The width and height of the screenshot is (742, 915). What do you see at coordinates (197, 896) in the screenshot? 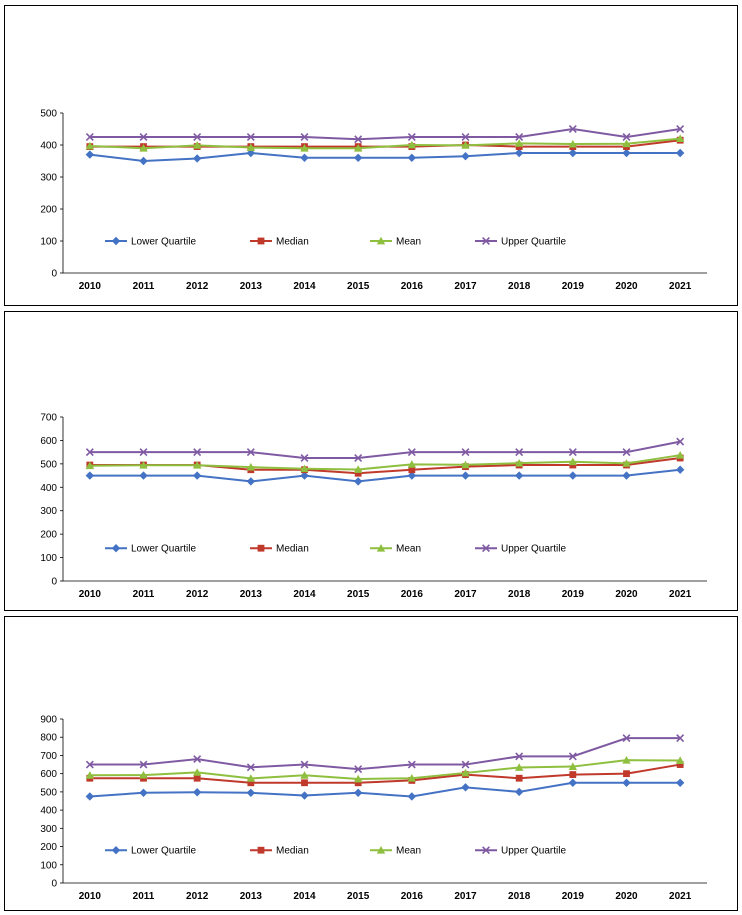
I see `x-tick-label: 2012` at bounding box center [197, 896].